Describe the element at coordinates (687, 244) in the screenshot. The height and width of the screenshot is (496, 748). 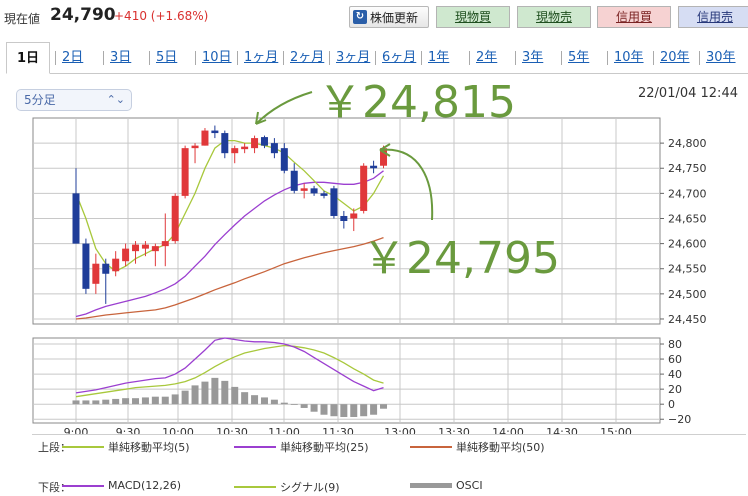
I see `y-tick-label: 24,600` at that location.